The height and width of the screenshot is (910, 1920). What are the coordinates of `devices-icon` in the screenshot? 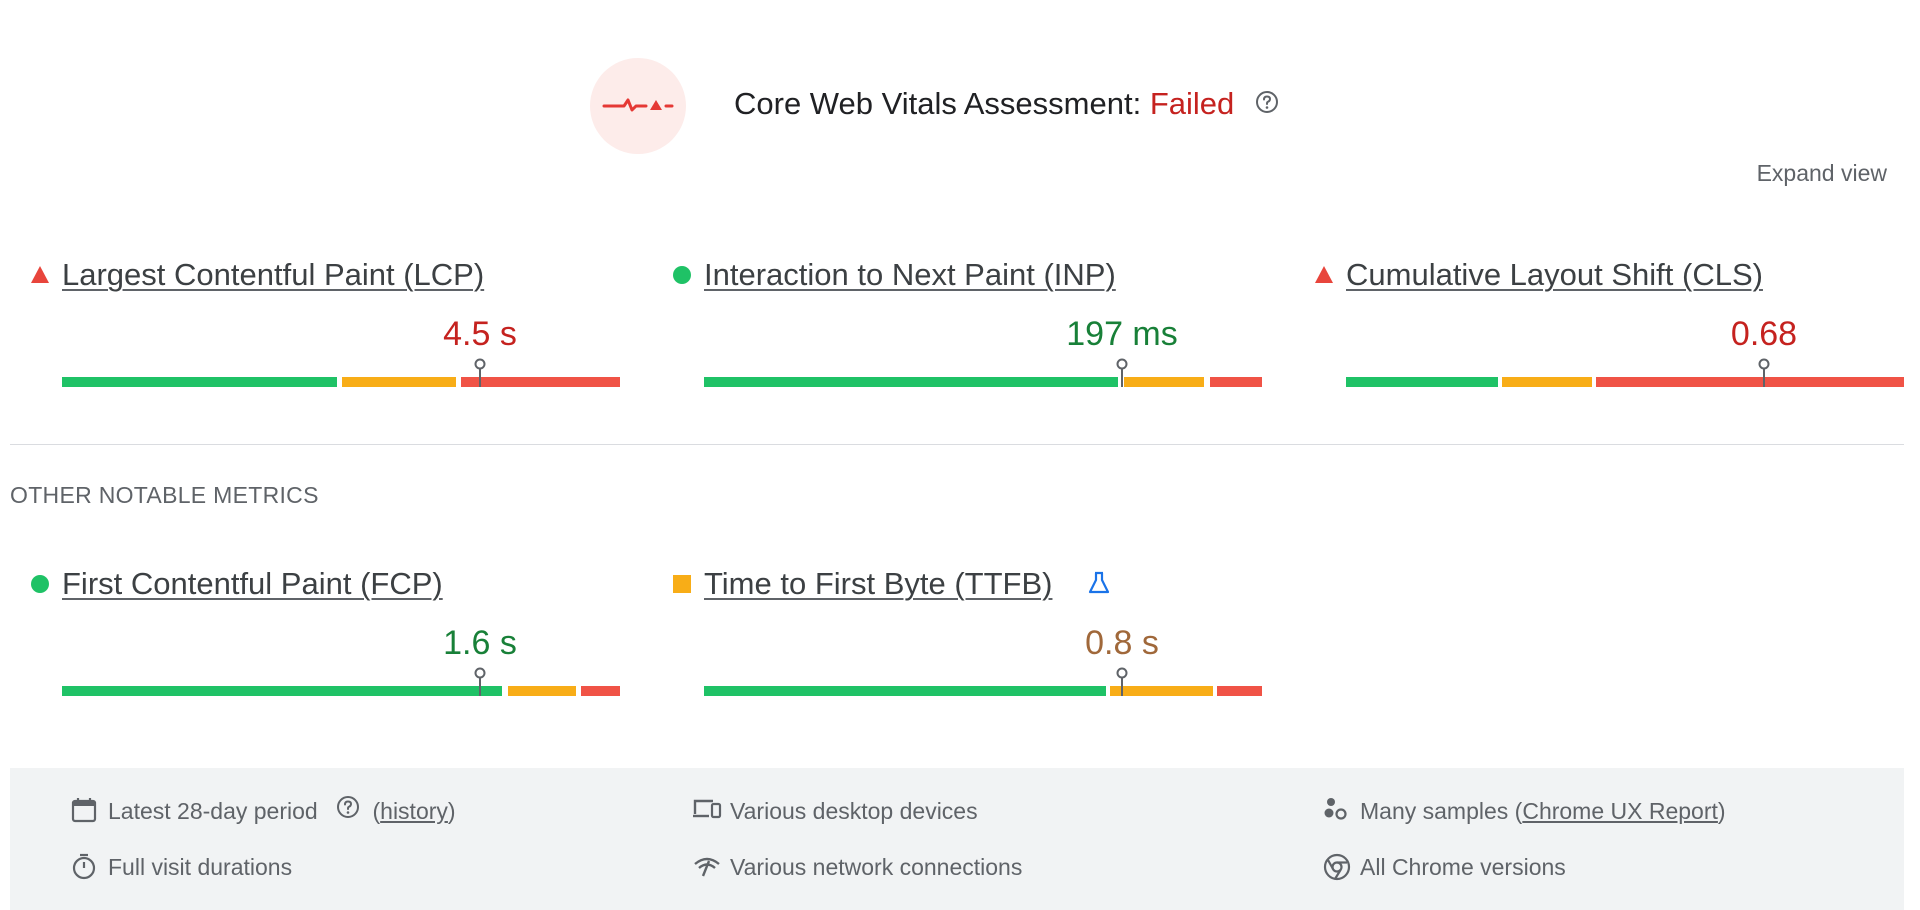 It's located at (707, 813).